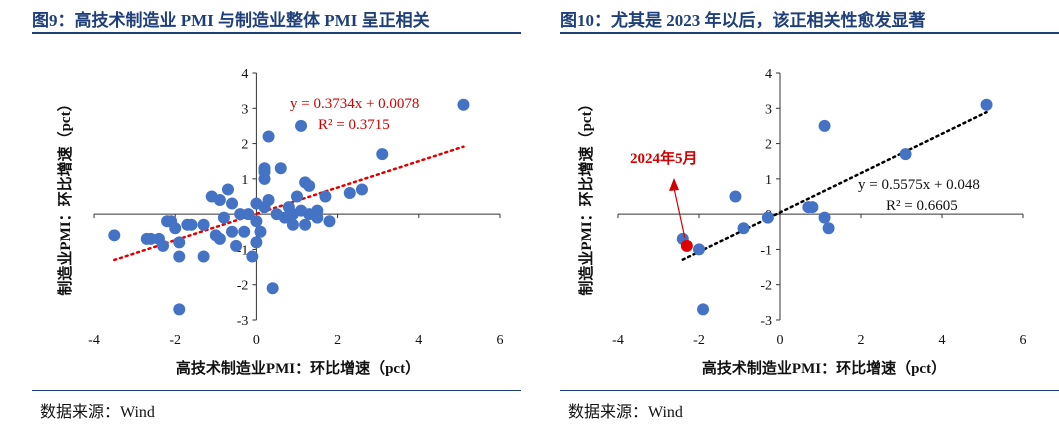 The height and width of the screenshot is (438, 1059). I want to click on y-axis, so click(254, 196).